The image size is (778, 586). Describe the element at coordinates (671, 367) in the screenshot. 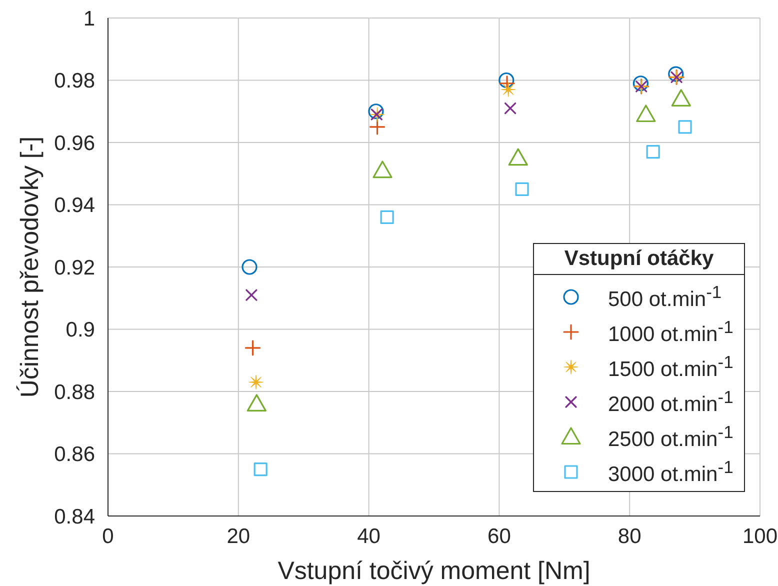

I see `legend-label: 1500 ot.min$^{-1}$` at that location.